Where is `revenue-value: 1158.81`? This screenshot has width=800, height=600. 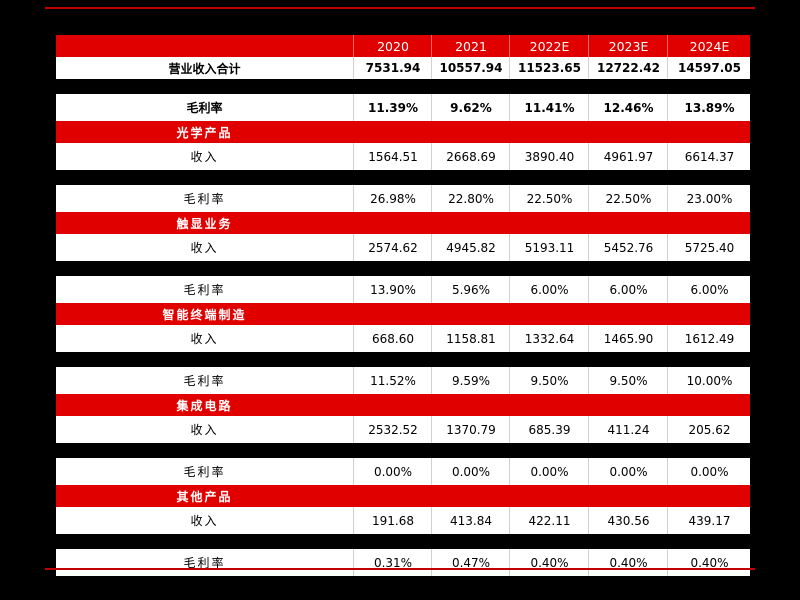 revenue-value: 1158.81 is located at coordinates (470, 338).